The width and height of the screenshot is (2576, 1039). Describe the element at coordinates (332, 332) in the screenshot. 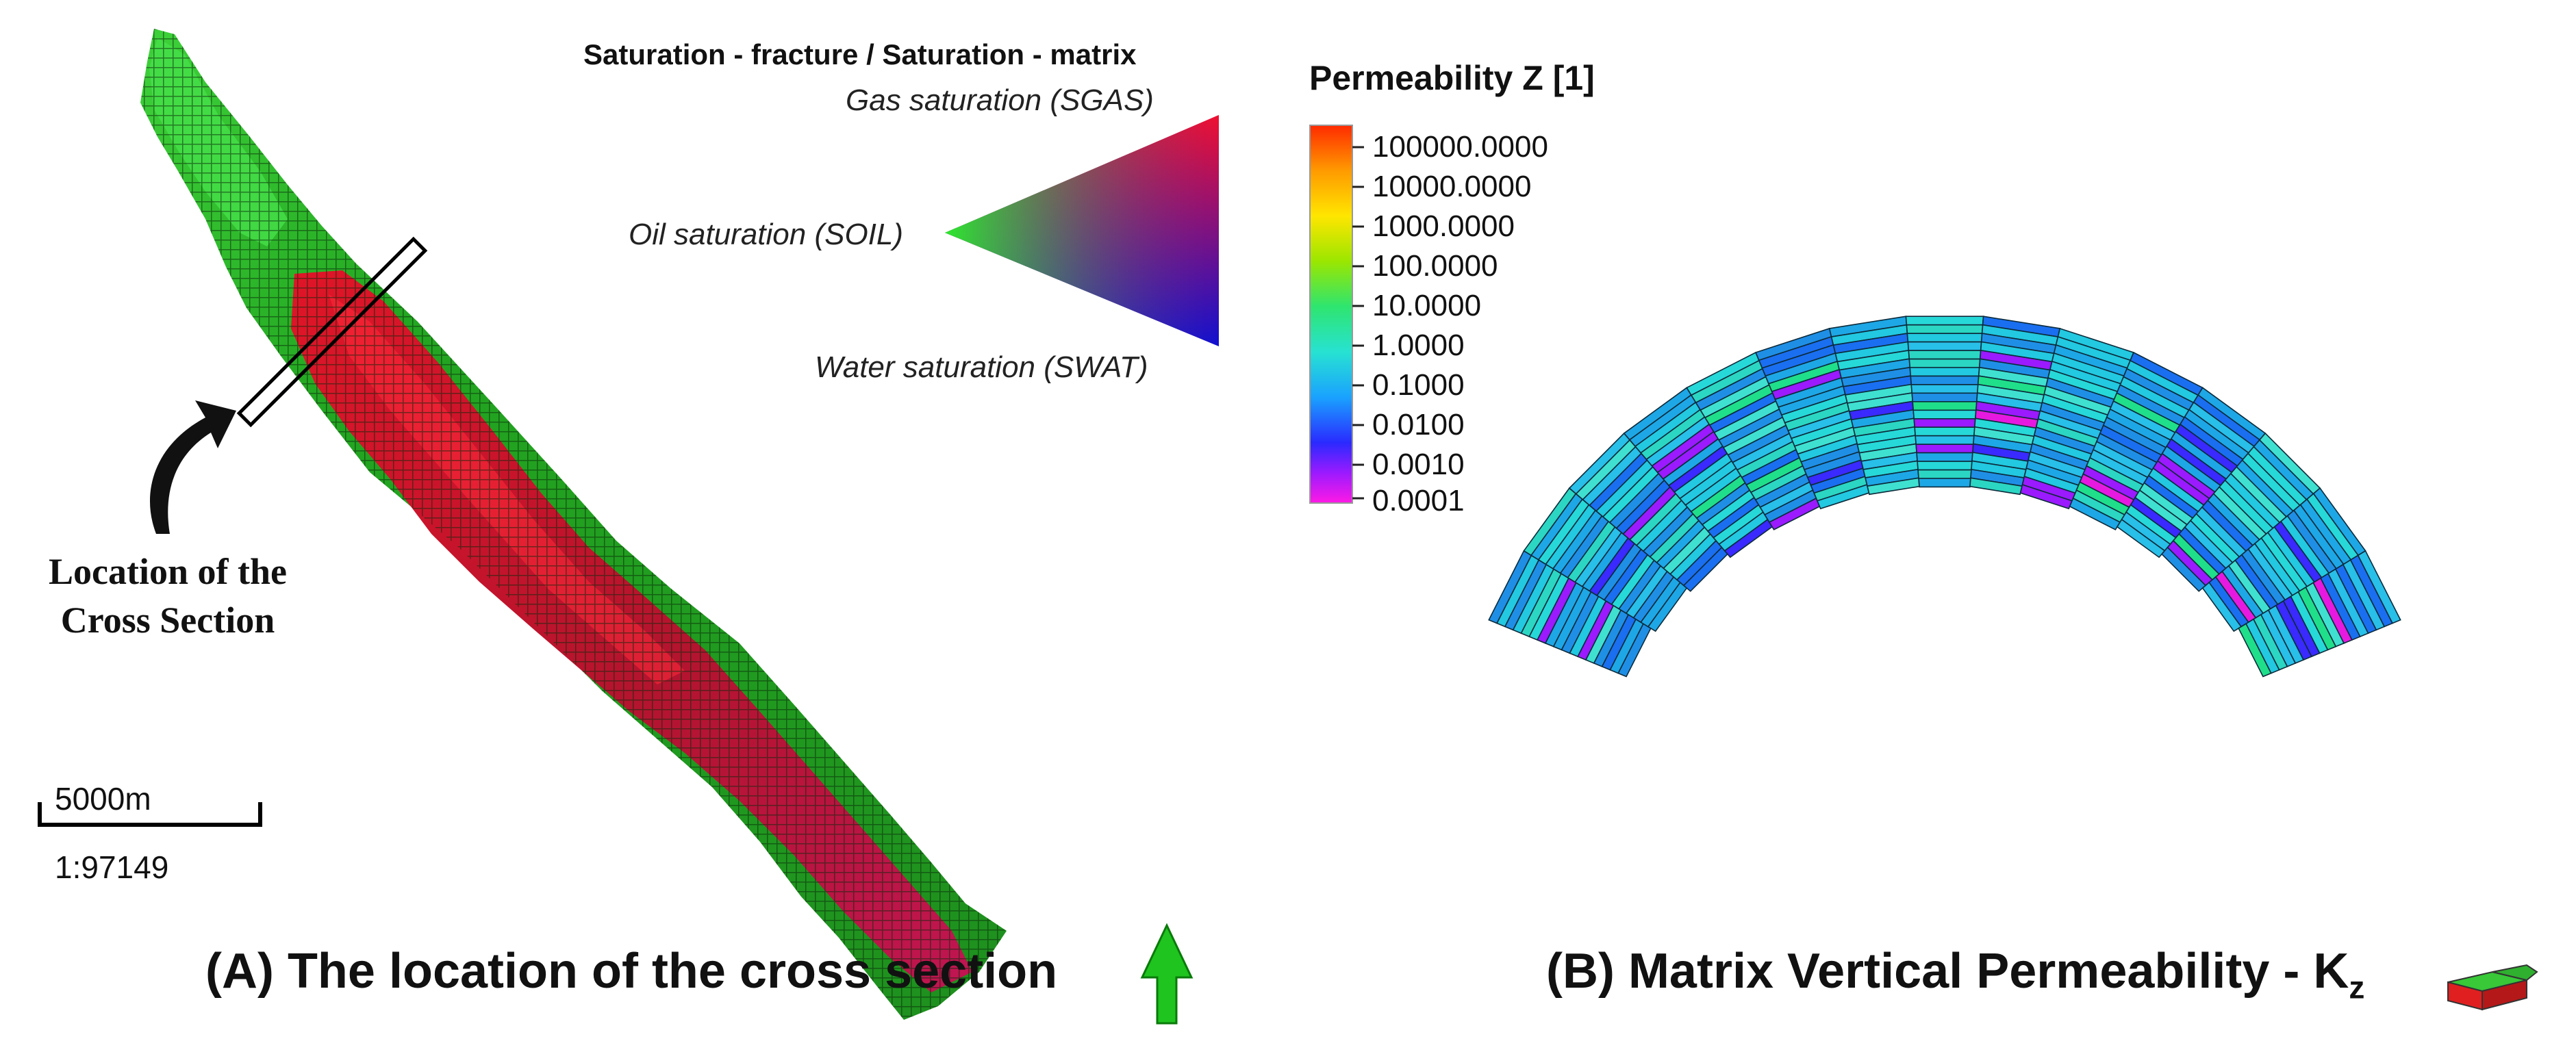

I see `cross-section-marker` at that location.